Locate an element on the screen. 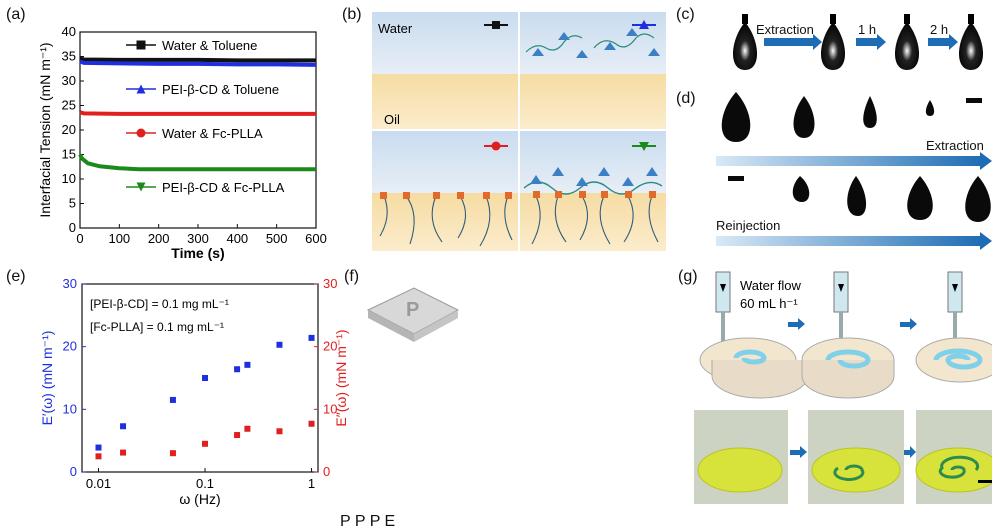 Image resolution: width=992 pixels, height=531 pixels. photo-g-1-dish is located at coordinates (740, 470).